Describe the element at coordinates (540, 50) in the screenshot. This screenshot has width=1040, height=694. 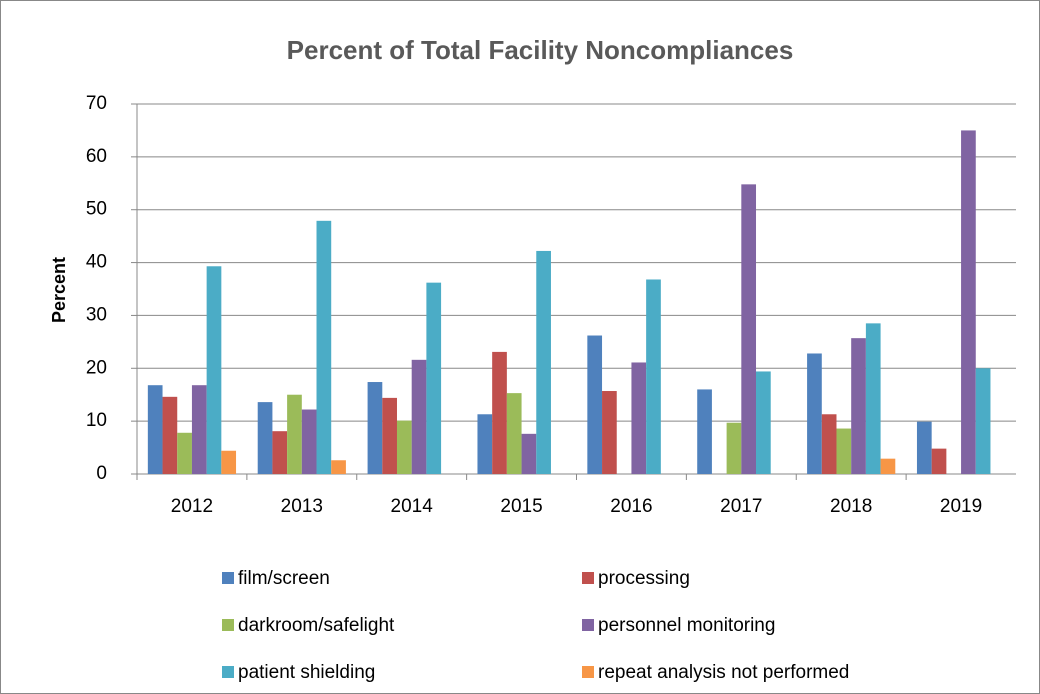
I see `chart-title: Percent of Total Facility Noncompliances` at that location.